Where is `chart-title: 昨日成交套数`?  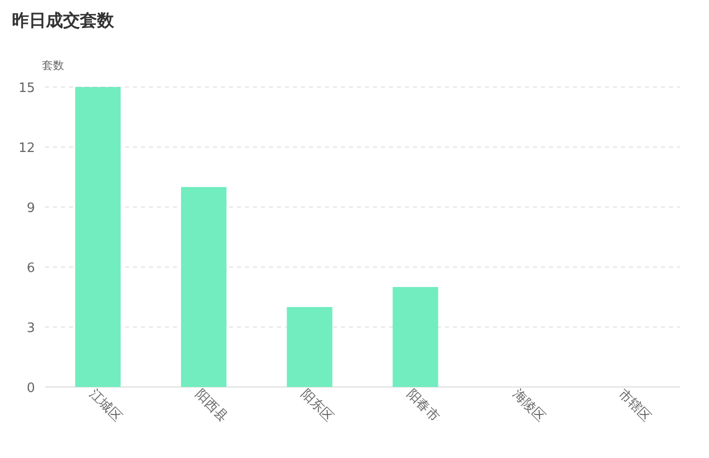
chart-title: 昨日成交套数 is located at coordinates (63, 21).